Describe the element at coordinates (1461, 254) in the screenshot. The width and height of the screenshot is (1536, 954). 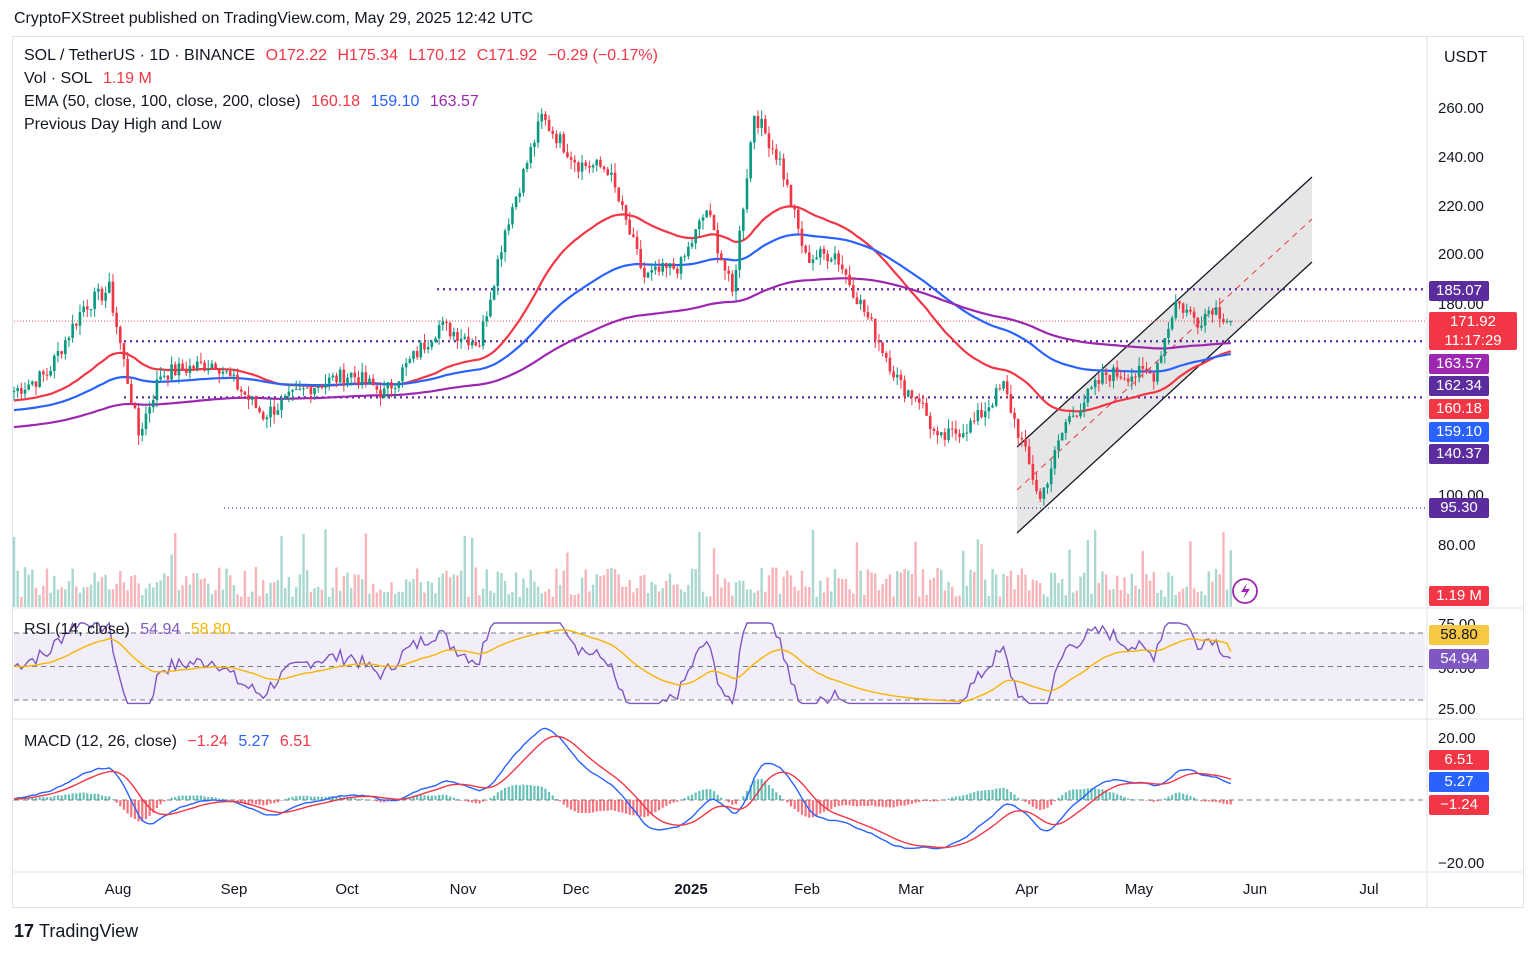
I see `price-tick: 200.00` at that location.